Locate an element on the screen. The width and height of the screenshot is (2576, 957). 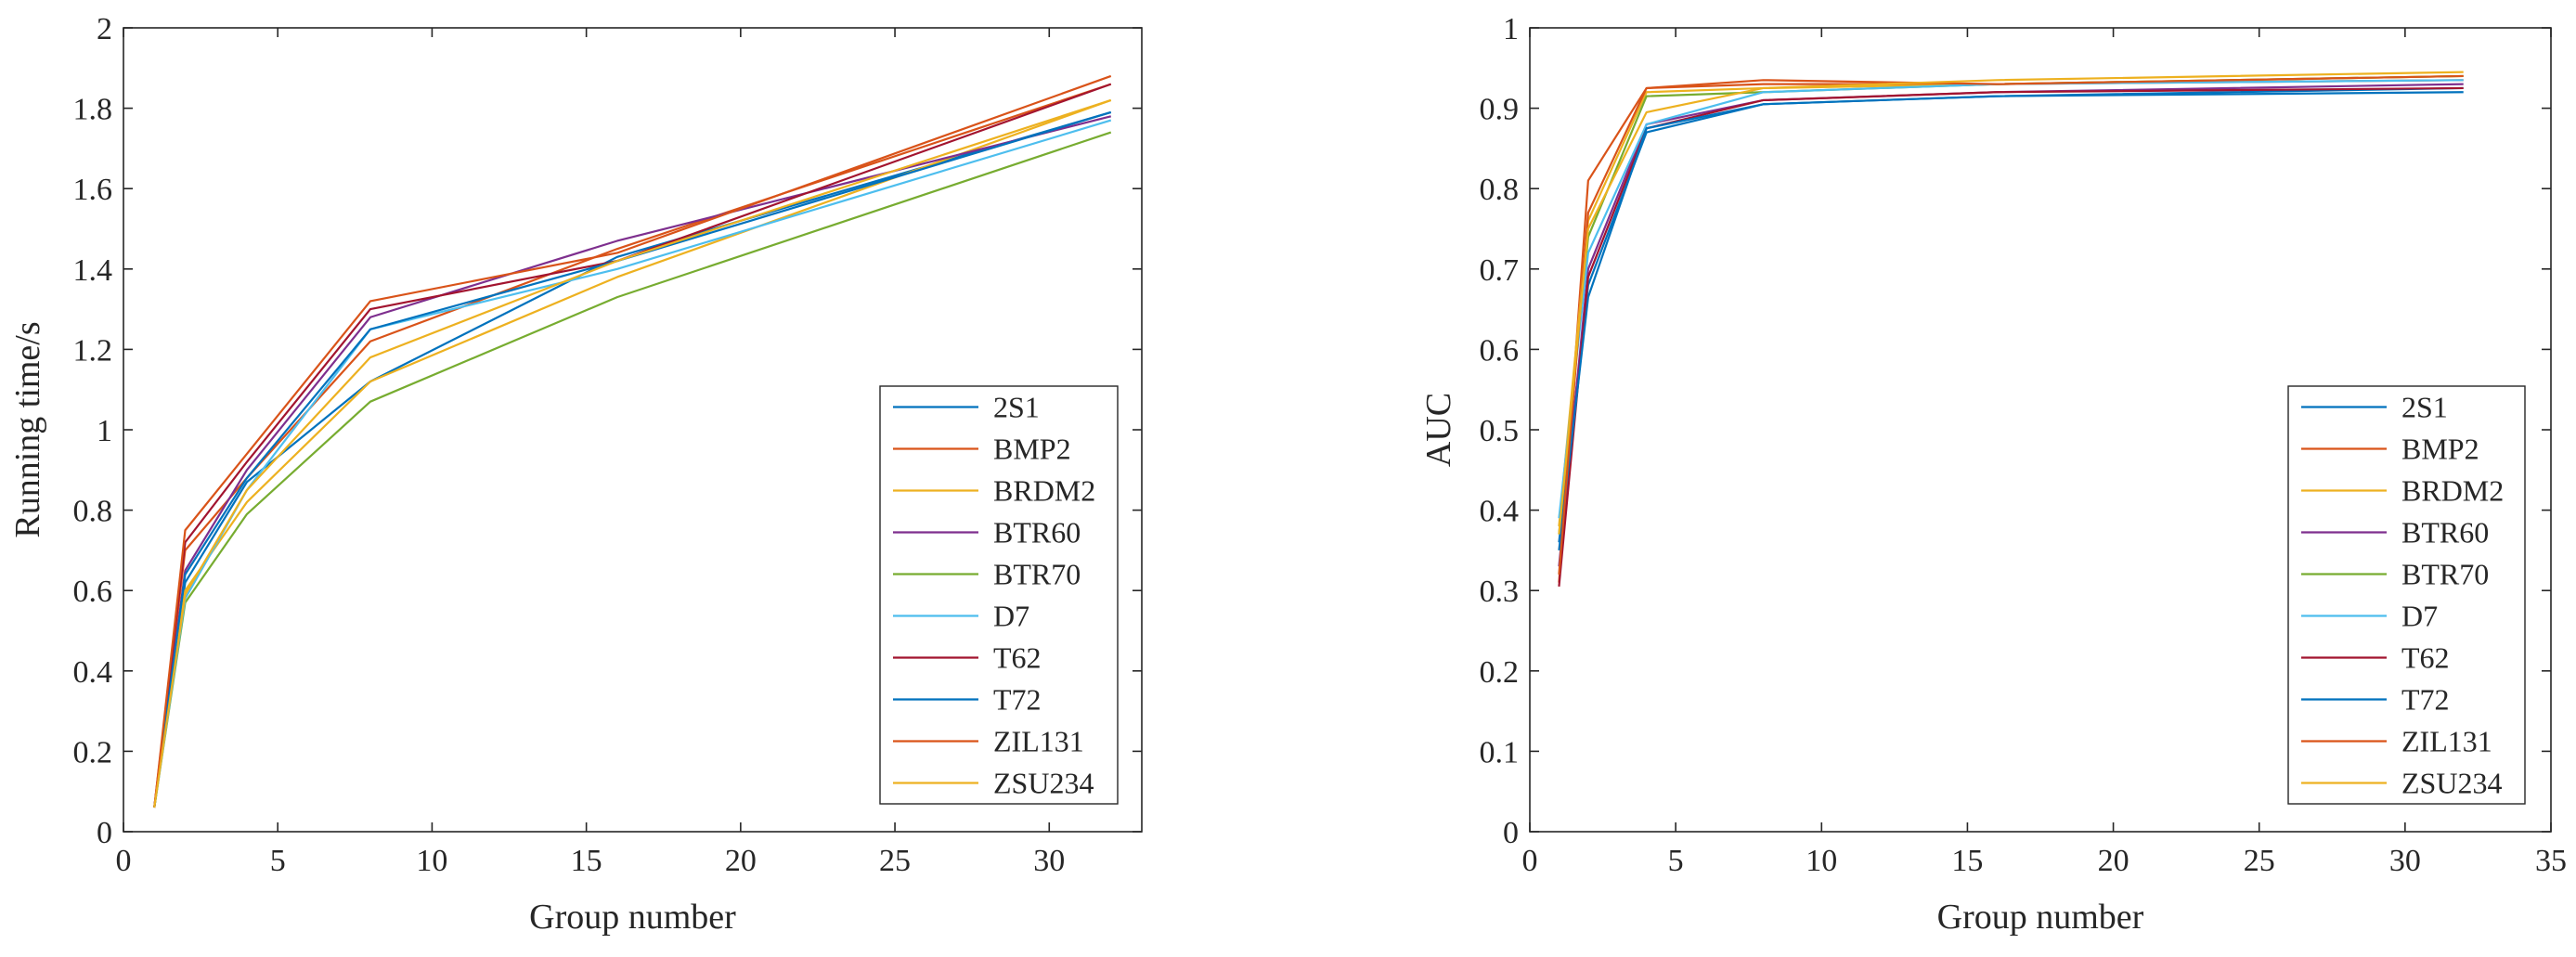
x-tick-label: 35 is located at coordinates (2551, 861).